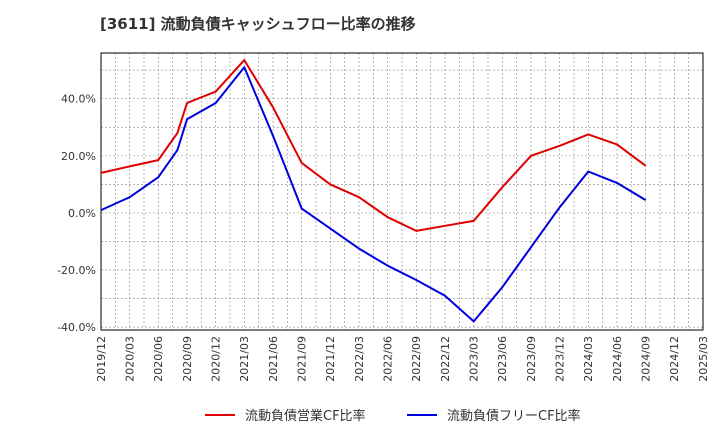  Describe the element at coordinates (258, 24) in the screenshot. I see `chart-title: [3611] 流動負債キャッシュフロー比率の推移` at that location.